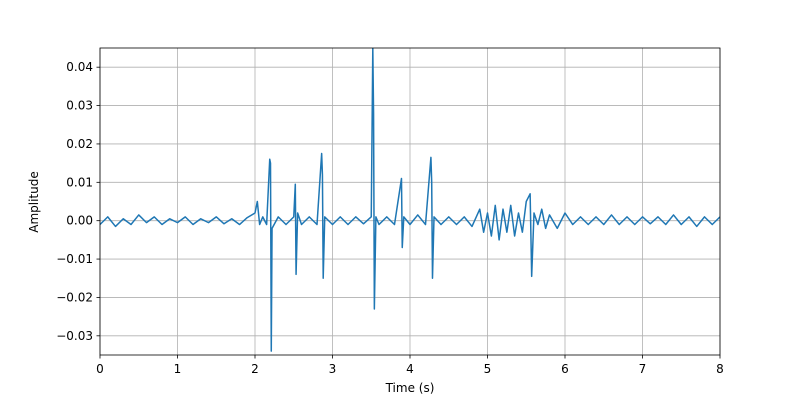 This screenshot has height=400, width=800. Describe the element at coordinates (100, 369) in the screenshot. I see `x-tick-label: 0` at that location.